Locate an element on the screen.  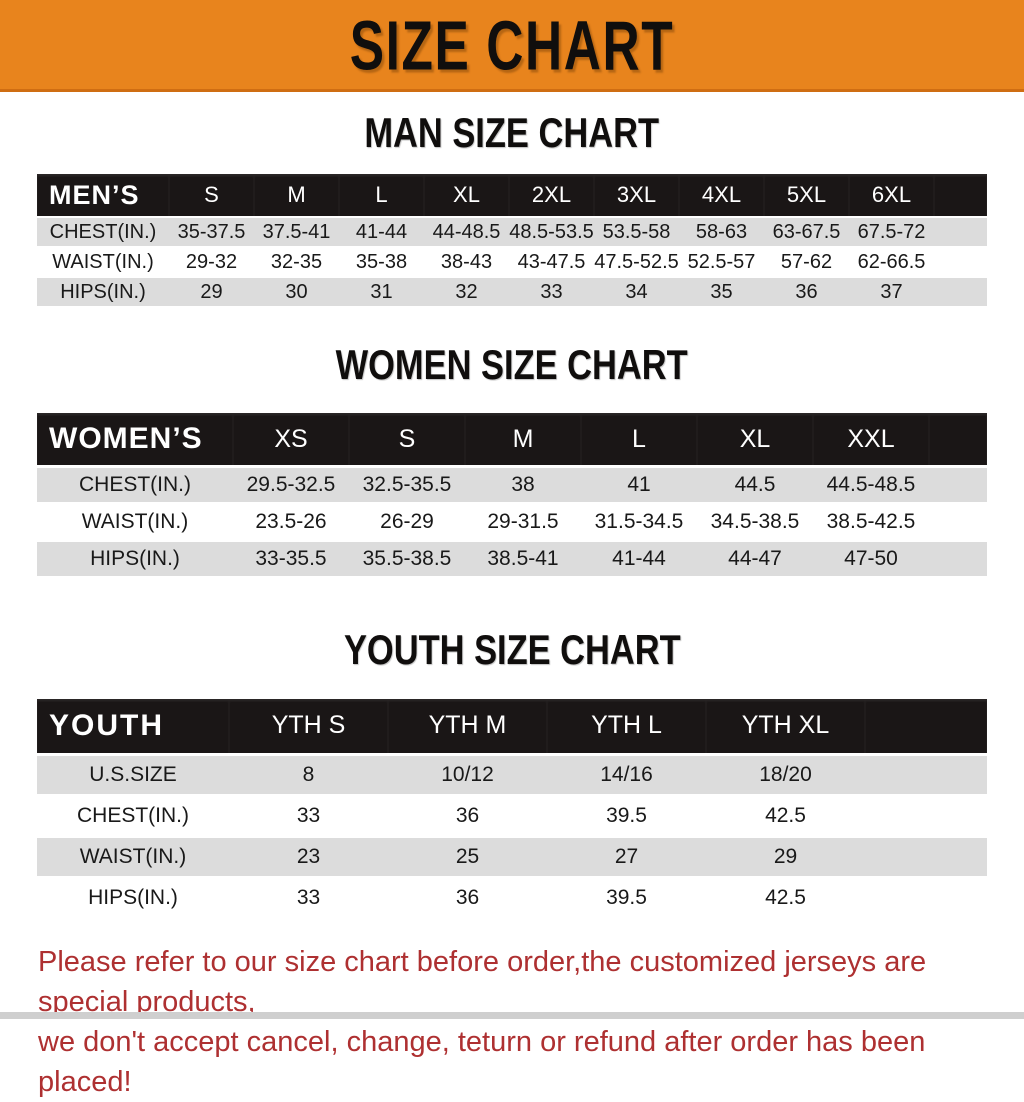
size-value: 35 is located at coordinates (721, 292).